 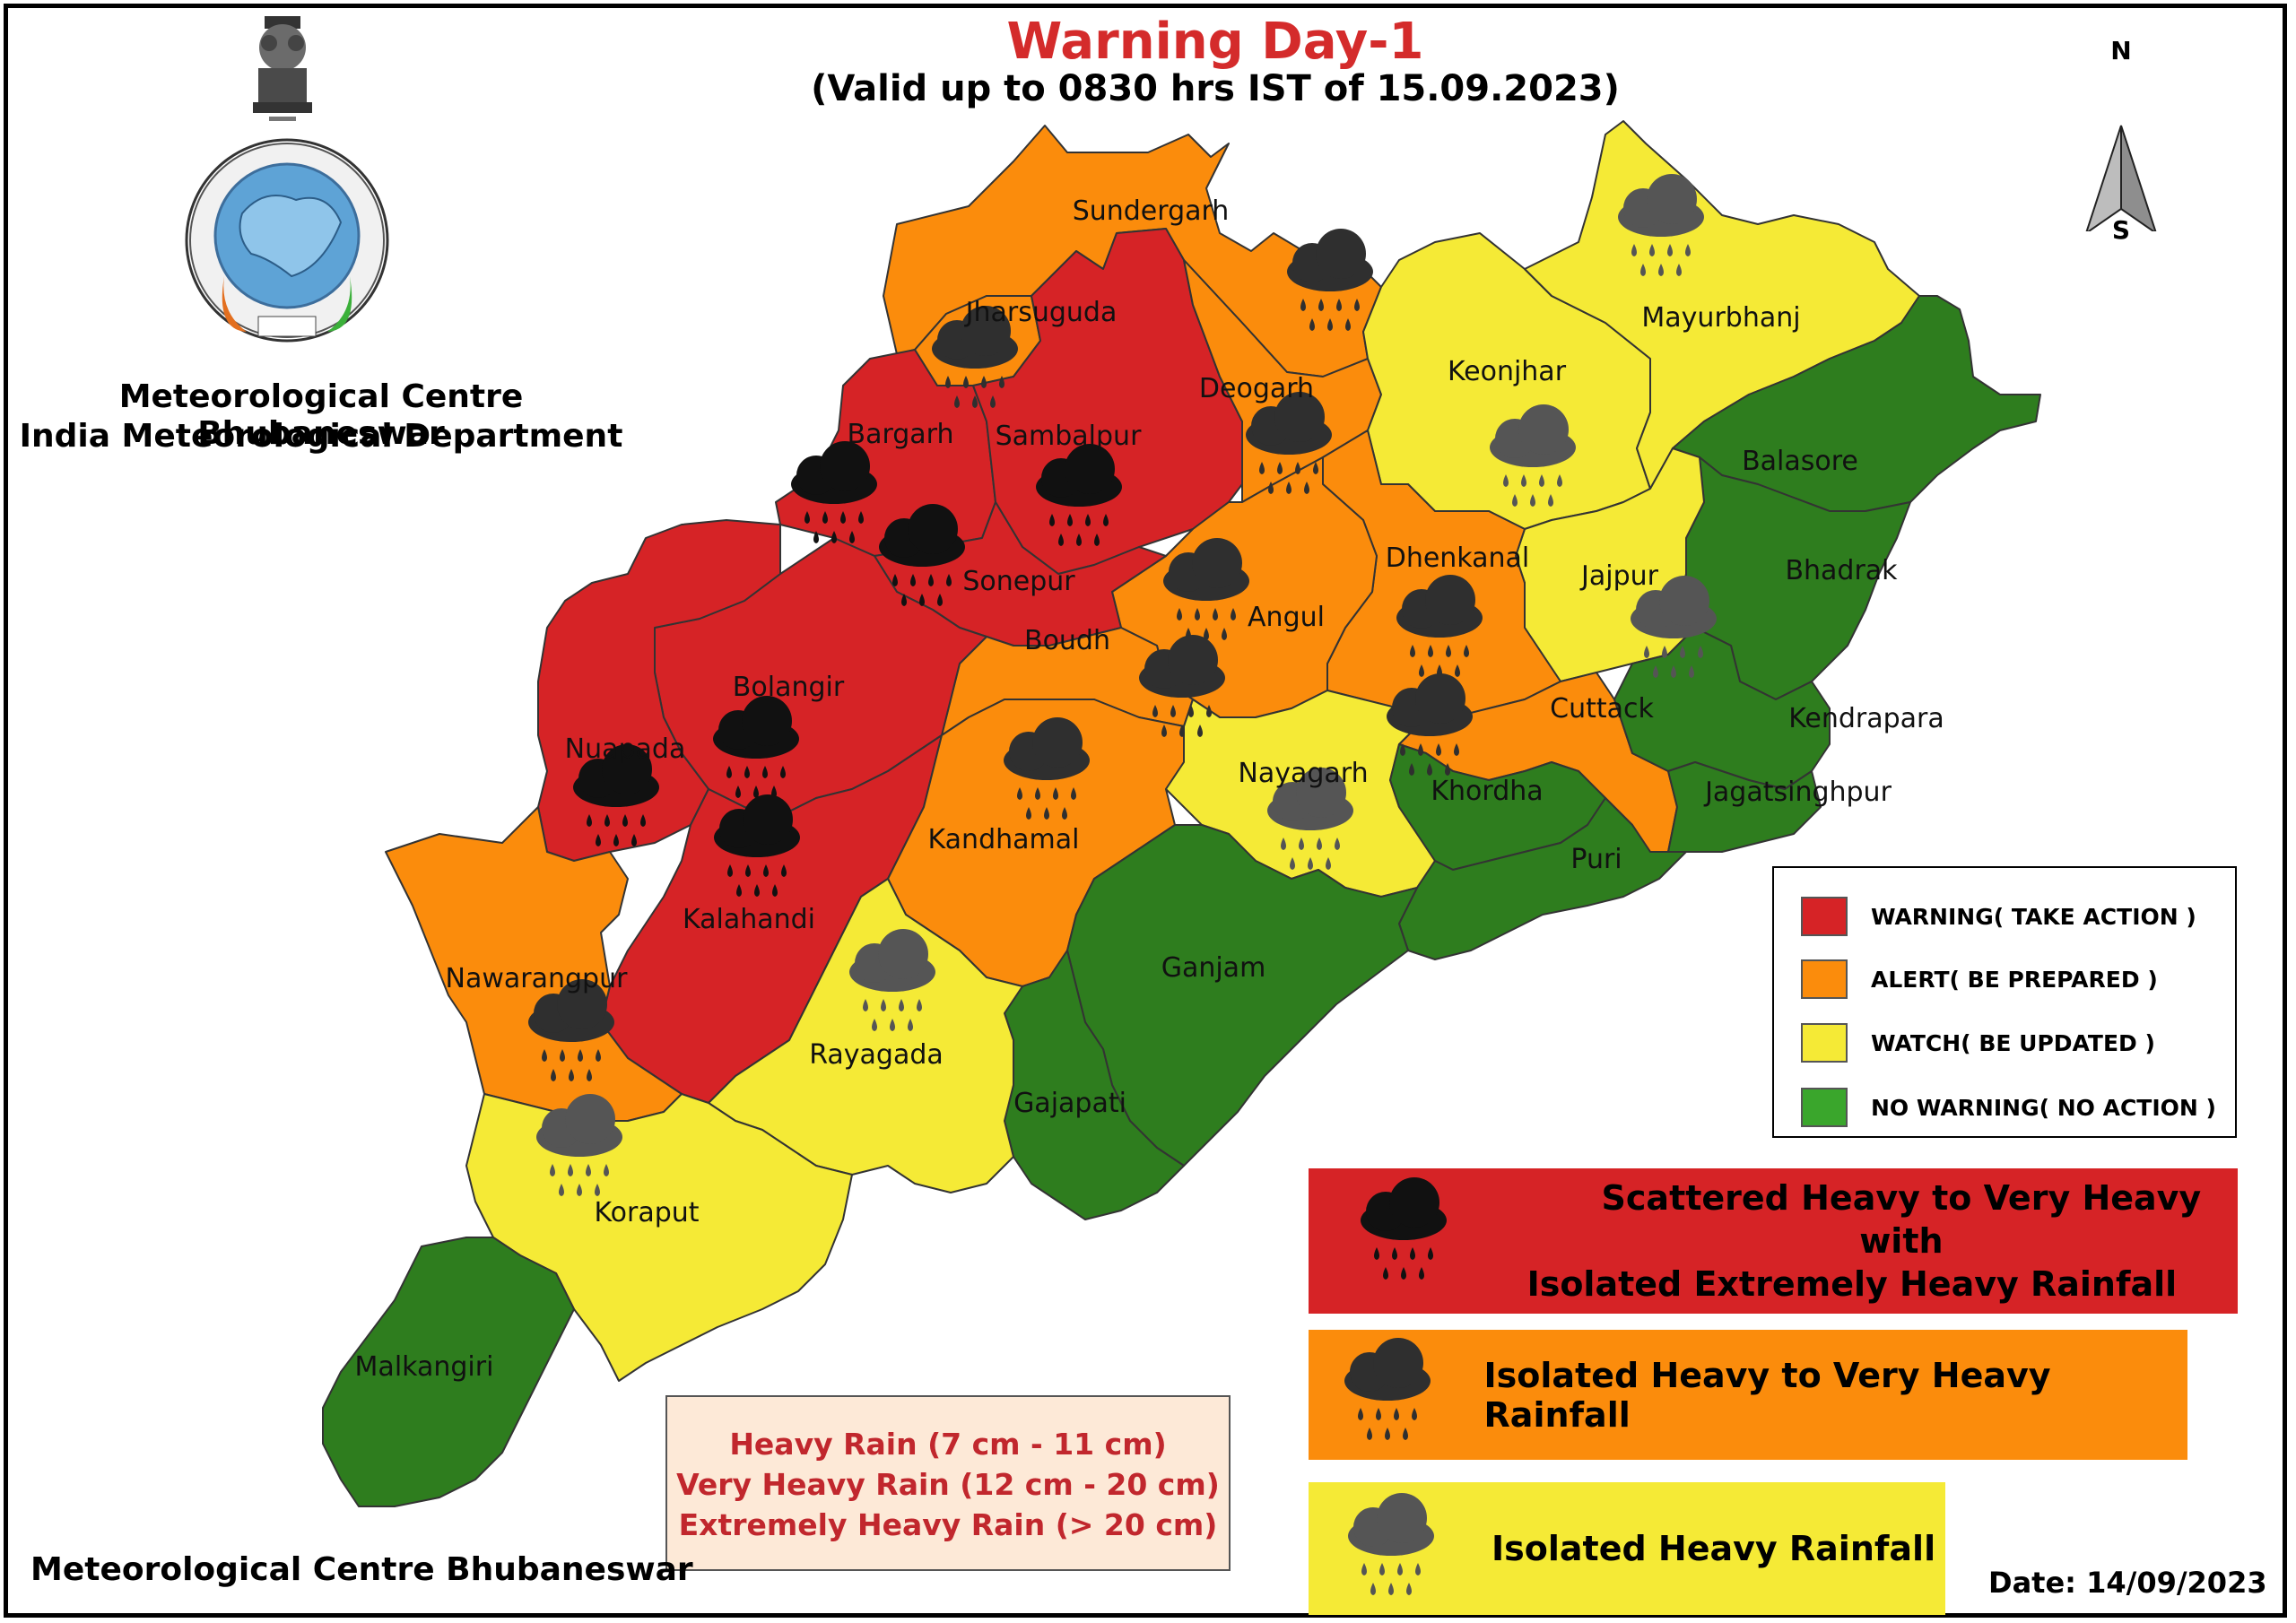 I want to click on legend-item-no-warning: NO WARNING( NO ACTION ), so click(x=2008, y=1107).